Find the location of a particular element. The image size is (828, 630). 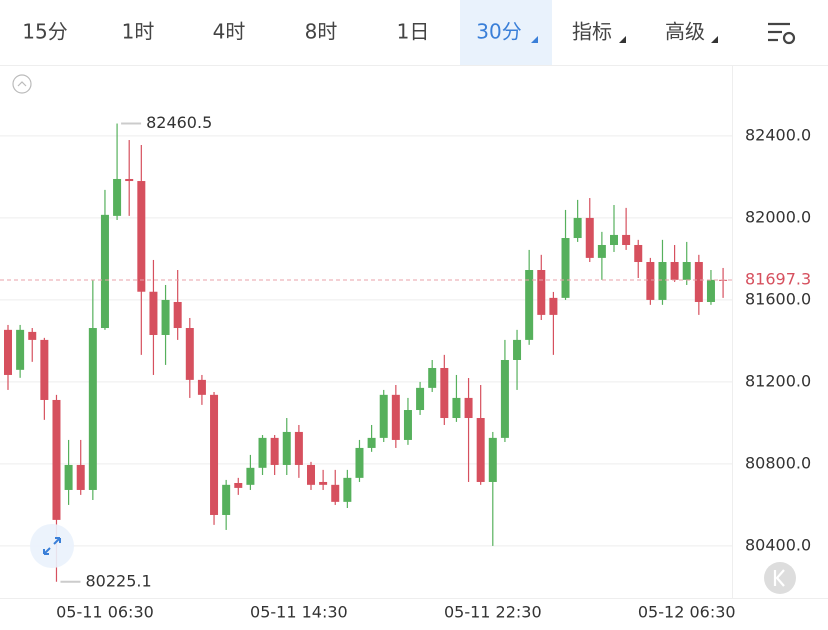

back-to-latest-button is located at coordinates (780, 578).